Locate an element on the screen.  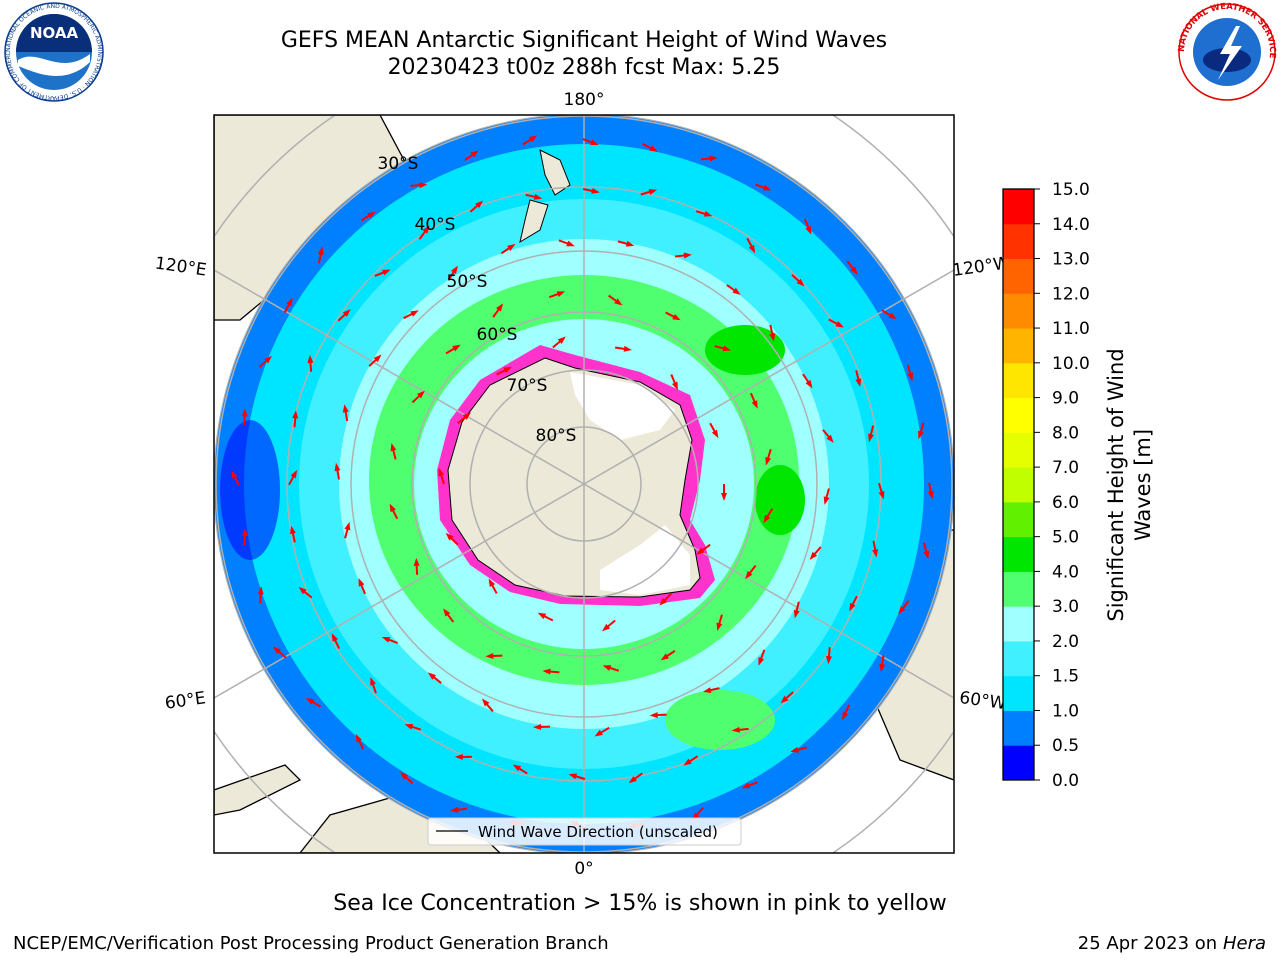
map-legend: Wind Wave Direction (unscaled) is located at coordinates (584, 831).